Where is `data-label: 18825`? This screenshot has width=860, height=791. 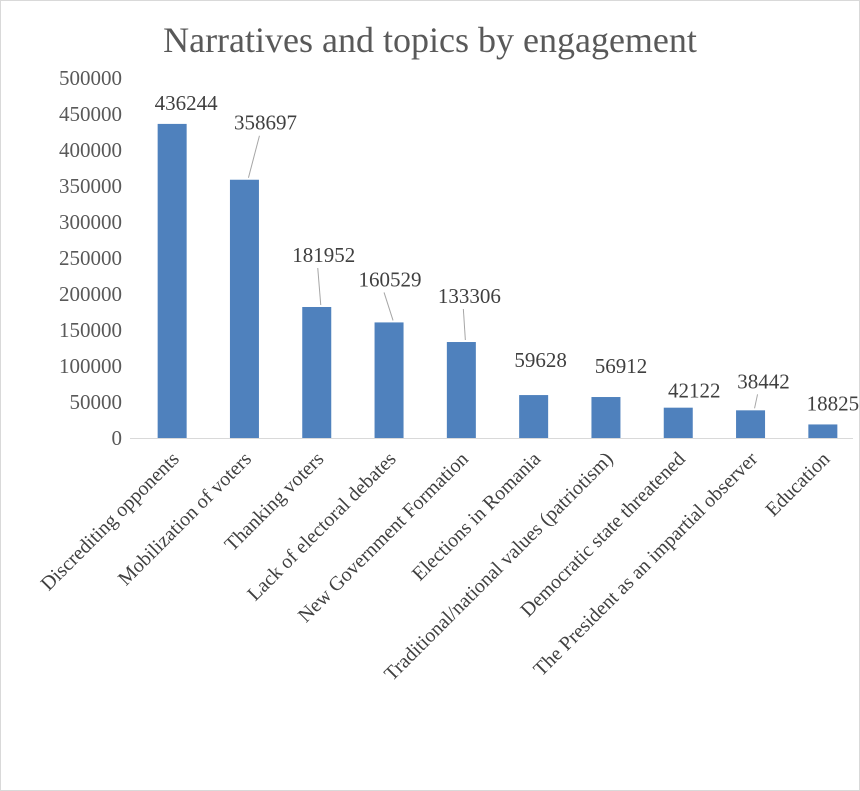
data-label: 18825 is located at coordinates (833, 403).